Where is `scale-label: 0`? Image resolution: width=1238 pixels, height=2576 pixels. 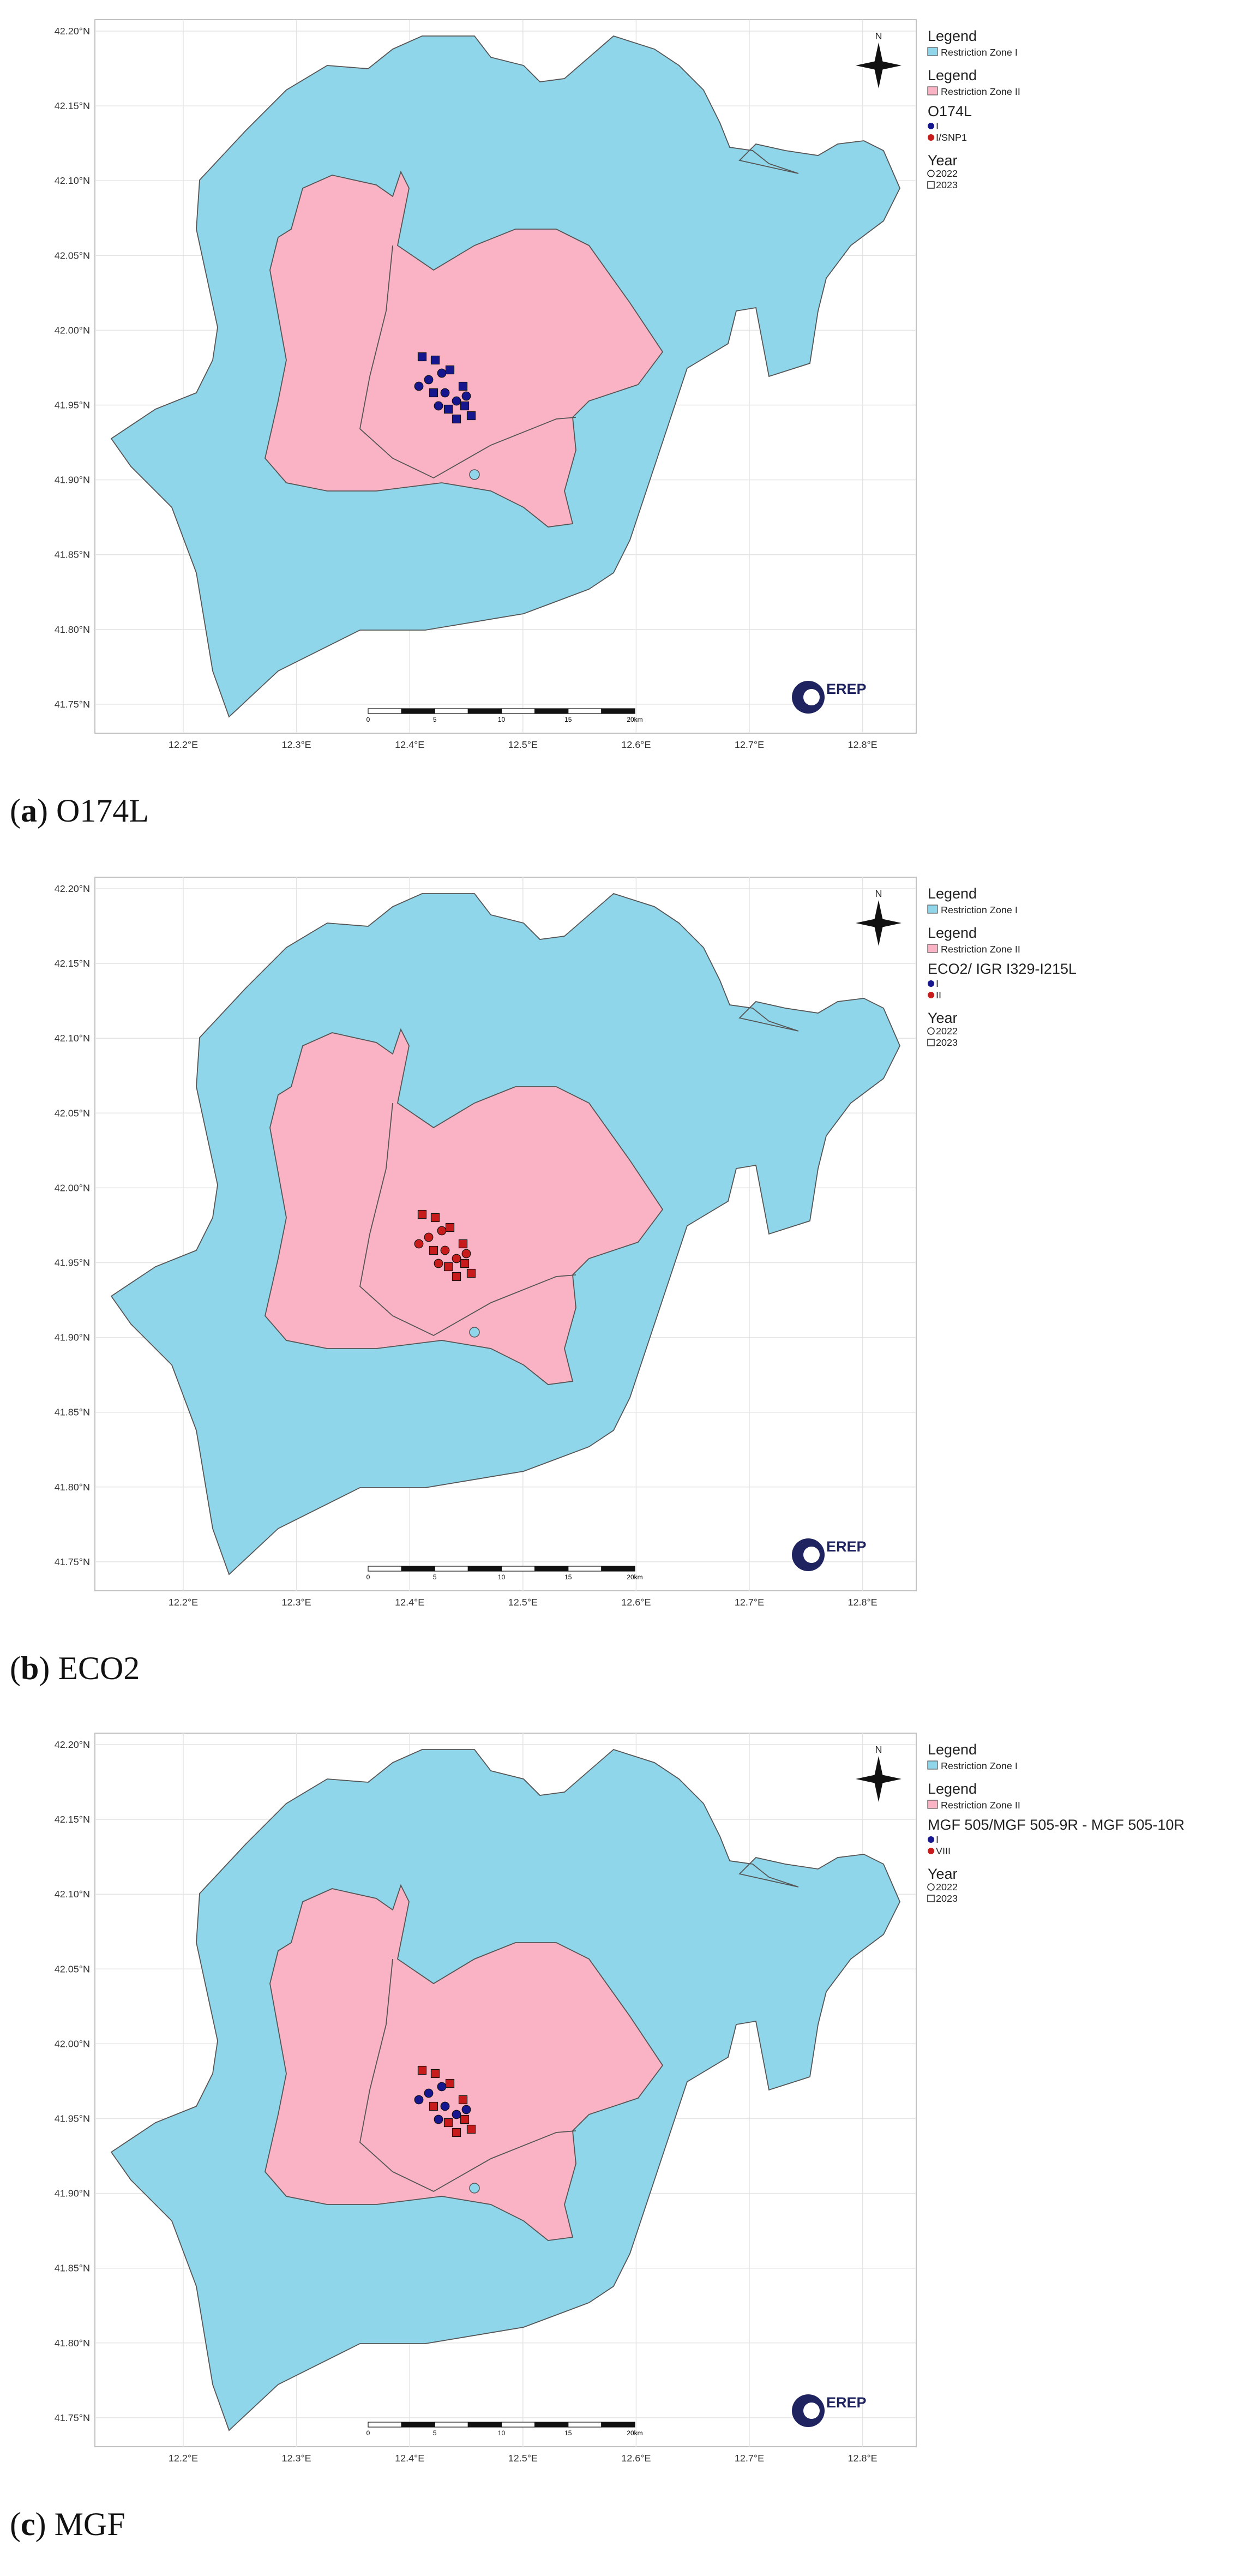
scale-label: 0 is located at coordinates (368, 2433).